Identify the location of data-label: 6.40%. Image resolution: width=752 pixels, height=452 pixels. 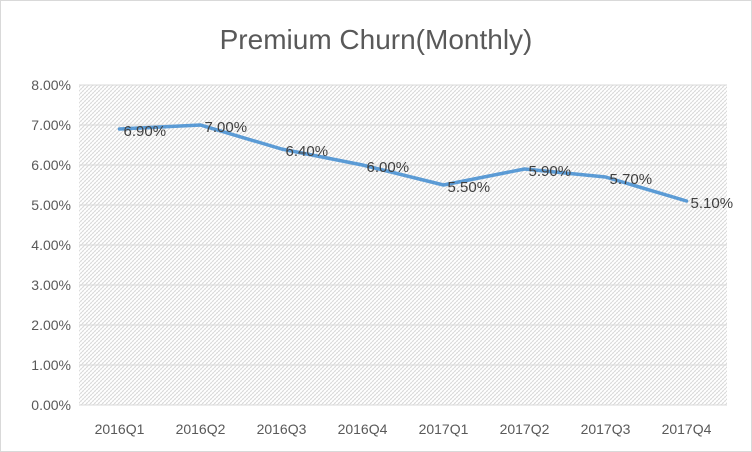
(307, 151).